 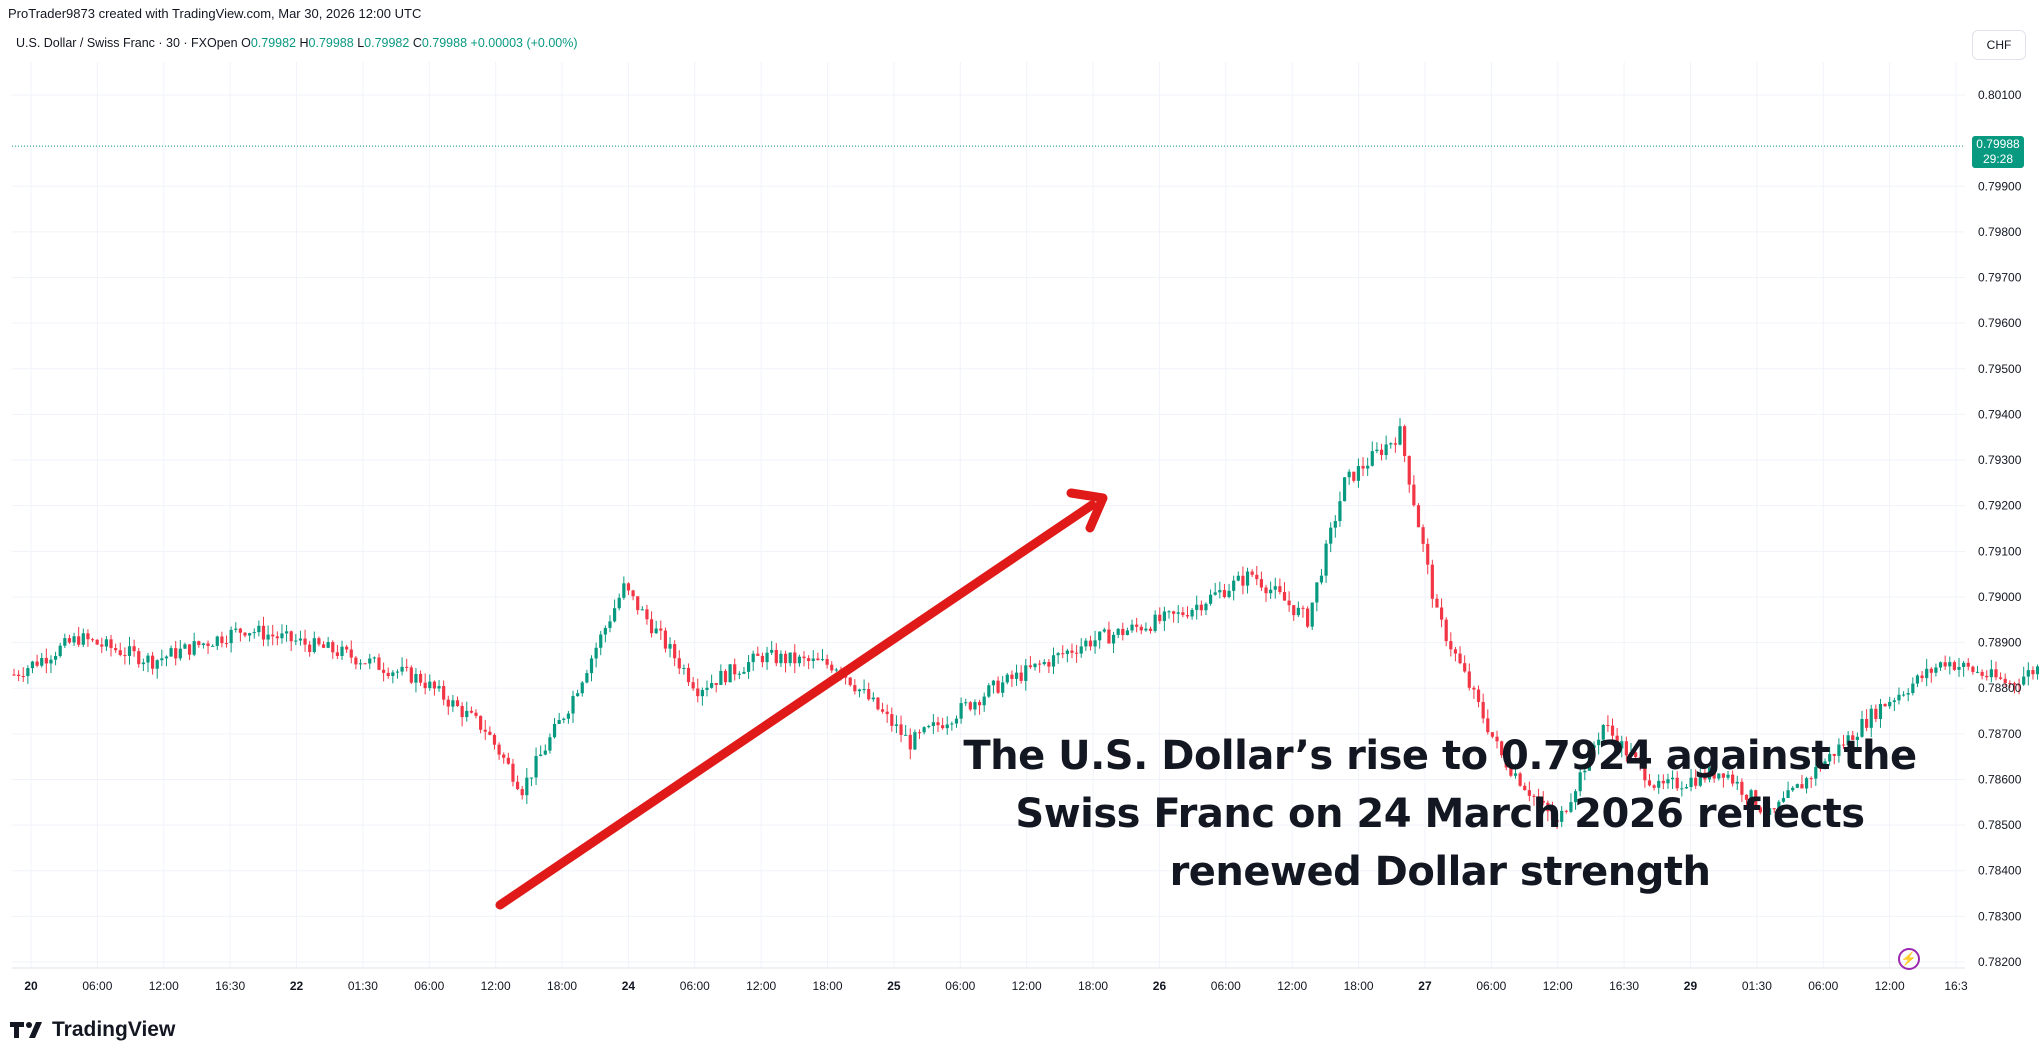 What do you see at coordinates (361, 43) in the screenshot?
I see `low-label: L` at bounding box center [361, 43].